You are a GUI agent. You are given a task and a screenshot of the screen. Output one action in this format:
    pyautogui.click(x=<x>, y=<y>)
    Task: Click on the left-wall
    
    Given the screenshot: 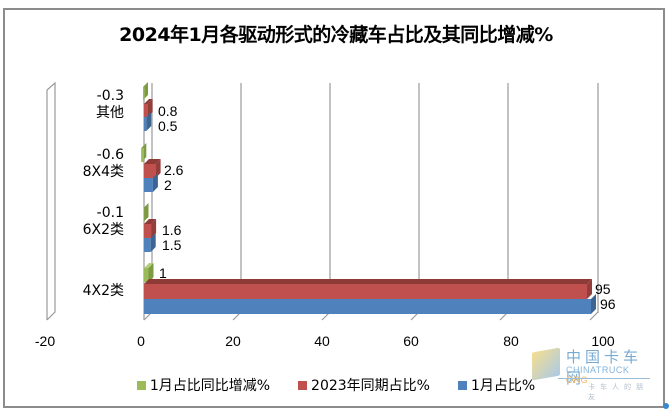 What is the action you would take?
    pyautogui.click(x=51, y=201)
    